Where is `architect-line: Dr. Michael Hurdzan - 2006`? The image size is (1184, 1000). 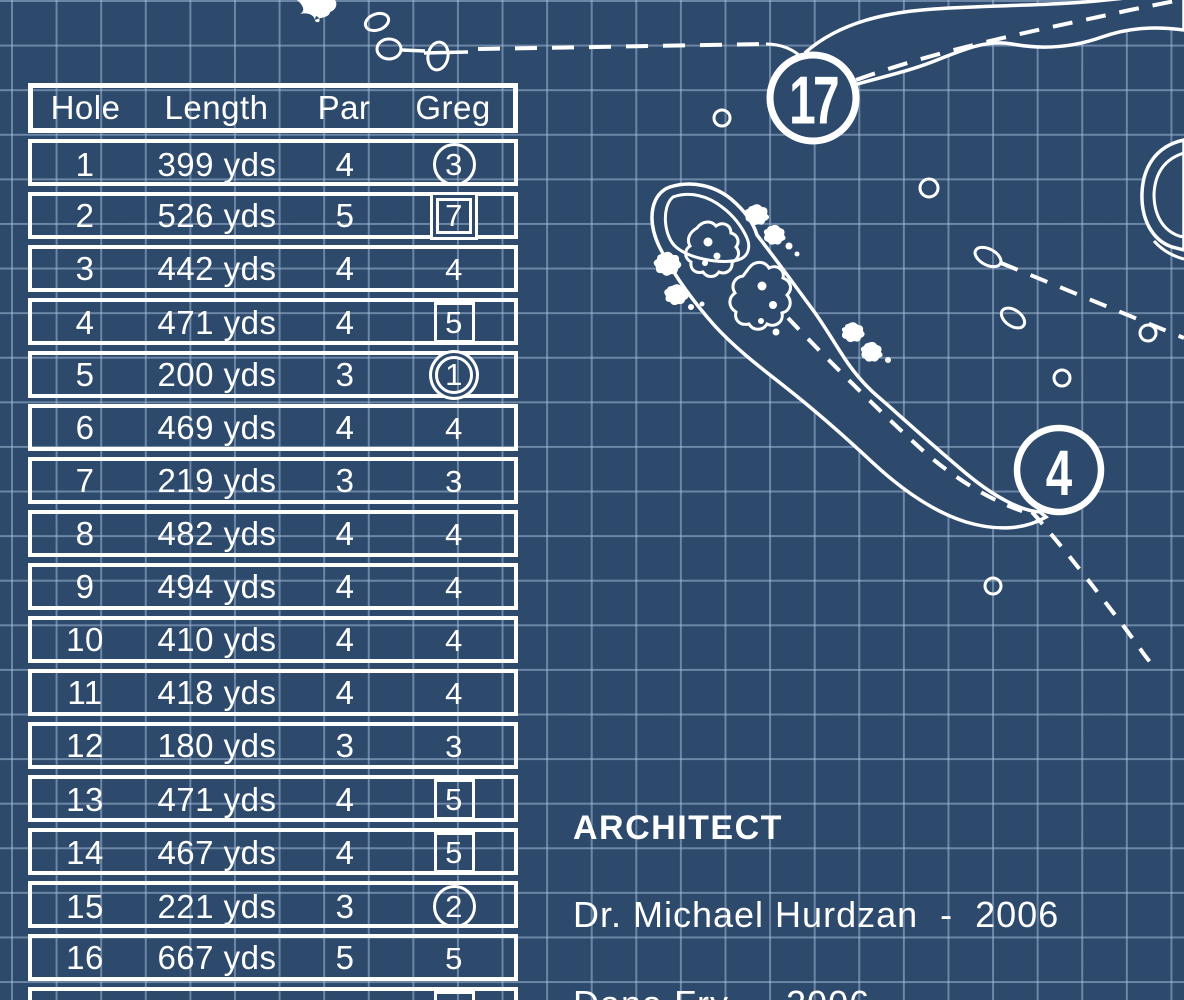 architect-line: Dr. Michael Hurdzan - 2006 is located at coordinates (816, 914).